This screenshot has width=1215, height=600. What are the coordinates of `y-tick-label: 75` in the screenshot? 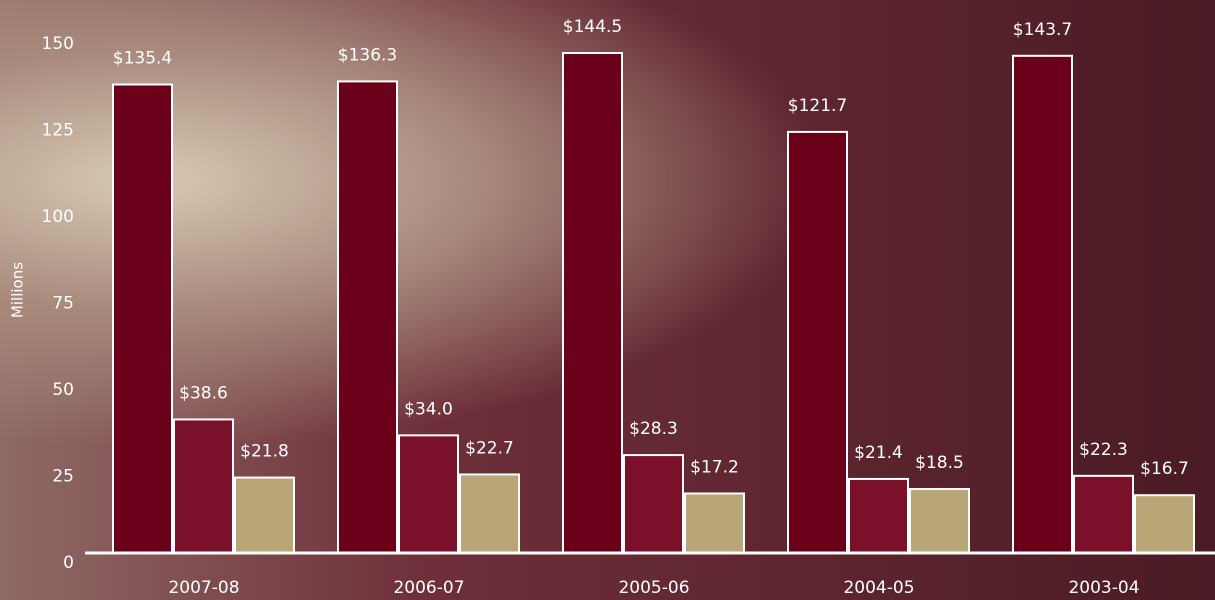 It's located at (63, 304).